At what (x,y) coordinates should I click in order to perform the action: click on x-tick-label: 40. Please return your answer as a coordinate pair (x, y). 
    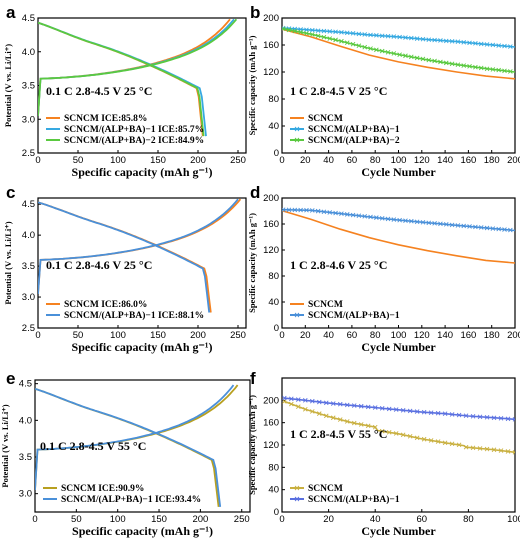
    Looking at the image, I should click on (328, 335).